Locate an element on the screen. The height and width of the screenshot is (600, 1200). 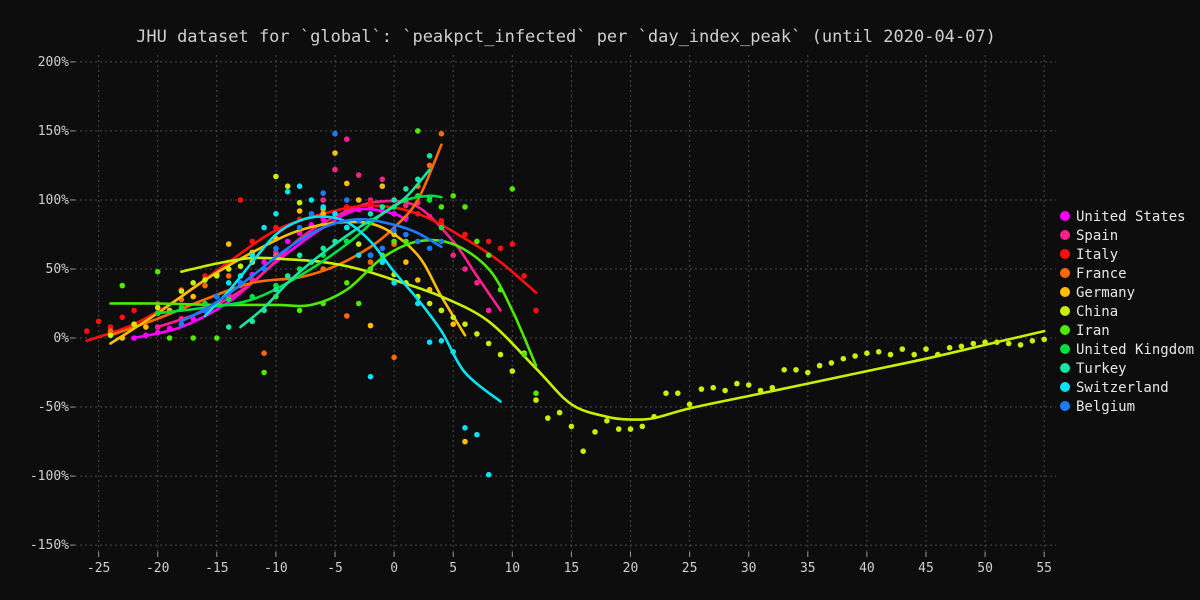
series-germany is located at coordinates (288, 297).